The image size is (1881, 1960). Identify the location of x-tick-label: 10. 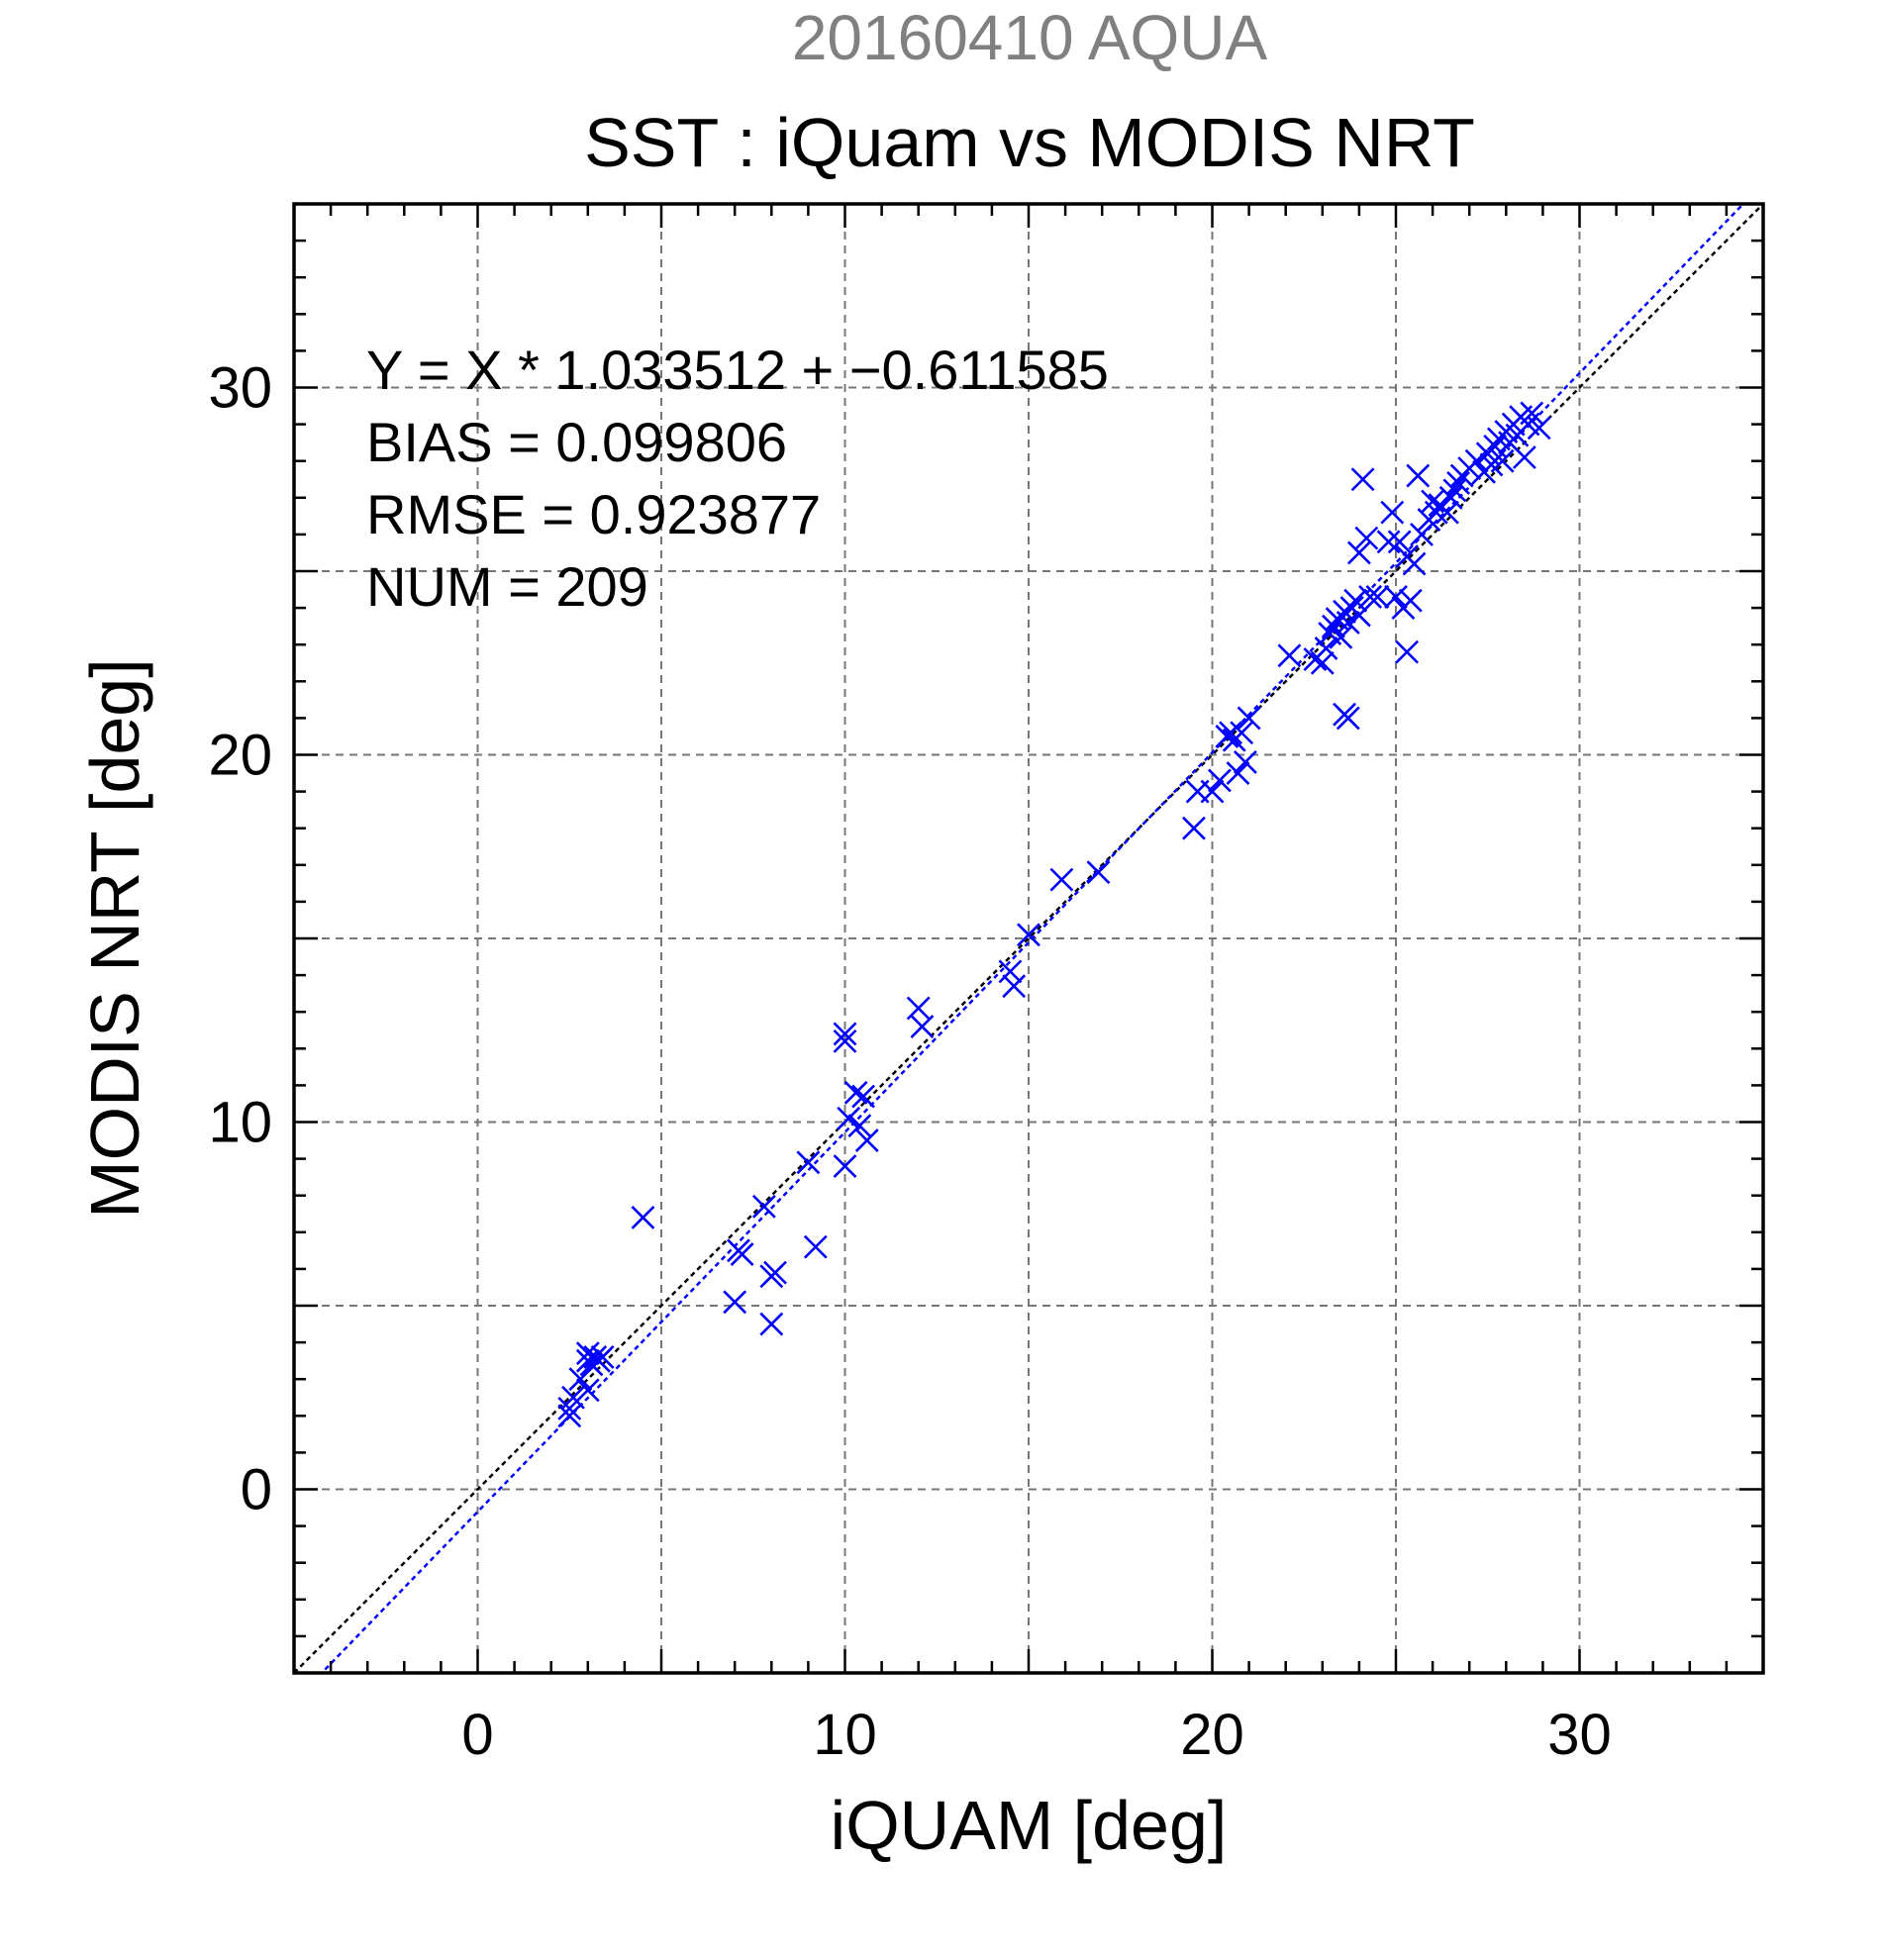
(845, 1735).